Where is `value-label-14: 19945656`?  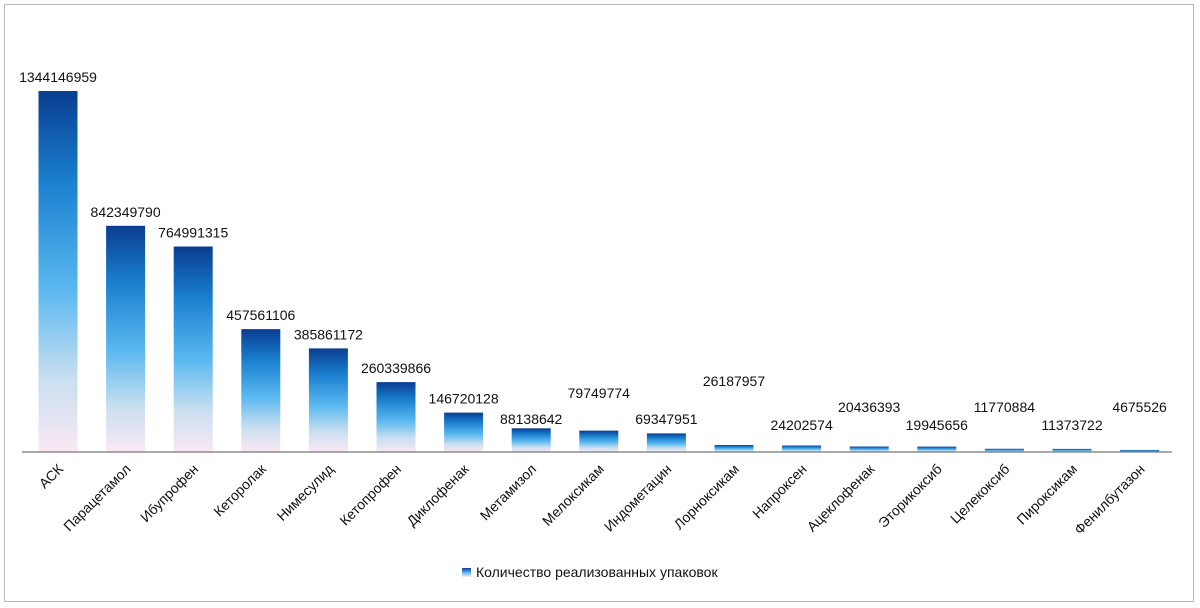
value-label-14: 19945656 is located at coordinates (937, 425).